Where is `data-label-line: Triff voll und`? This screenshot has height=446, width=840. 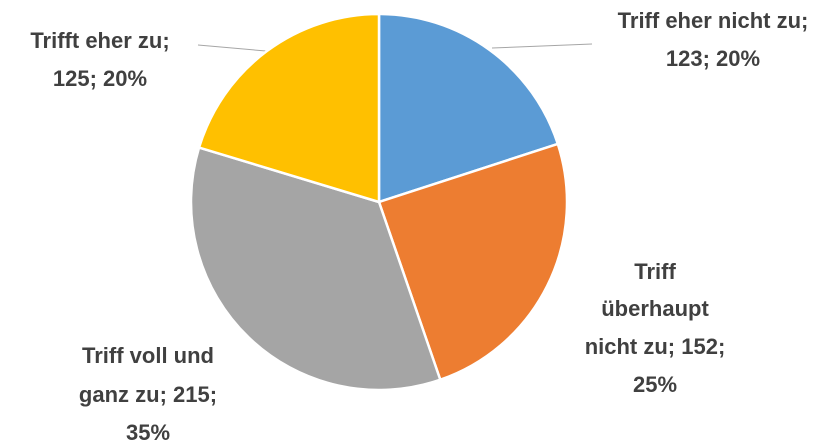 data-label-line: Triff voll und is located at coordinates (148, 355).